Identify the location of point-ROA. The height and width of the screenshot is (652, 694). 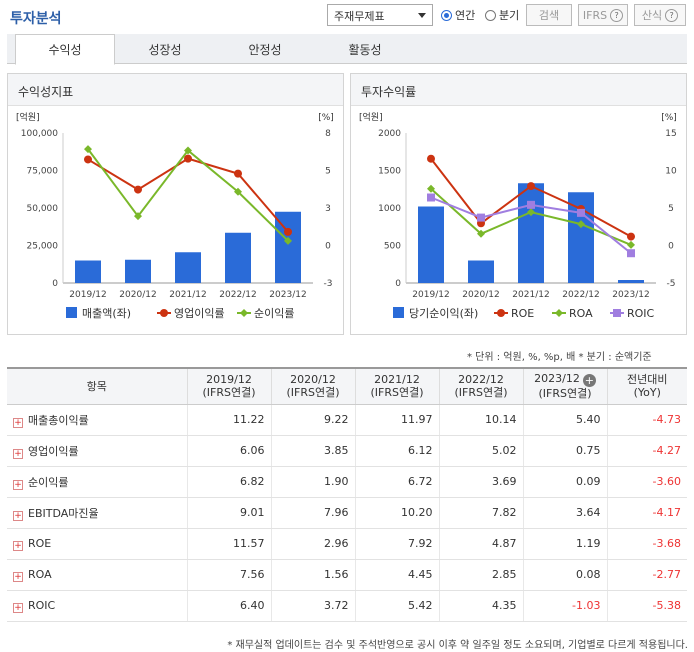
(481, 233).